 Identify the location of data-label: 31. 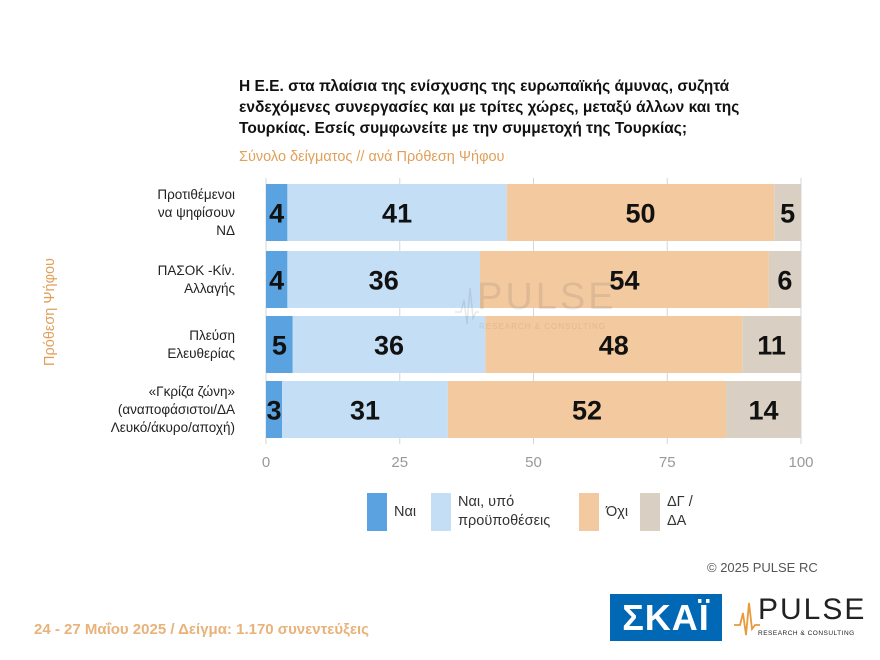
(365, 411).